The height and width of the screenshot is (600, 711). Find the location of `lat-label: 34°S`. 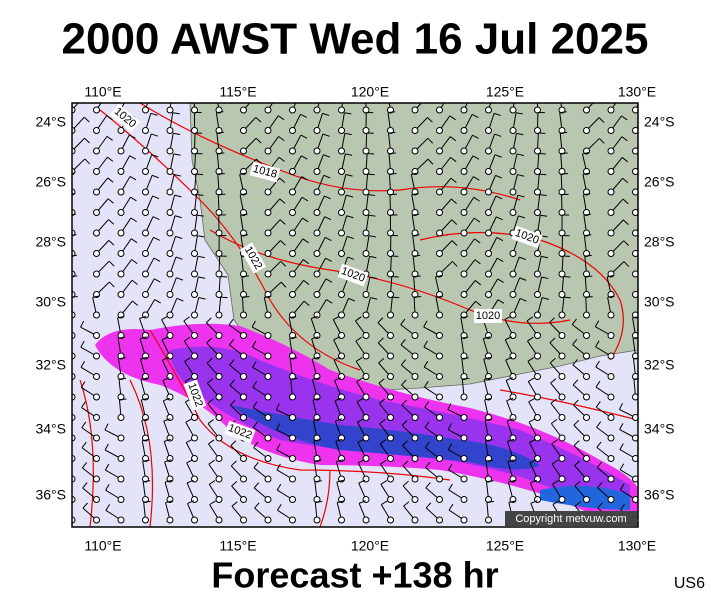

lat-label: 34°S is located at coordinates (659, 429).